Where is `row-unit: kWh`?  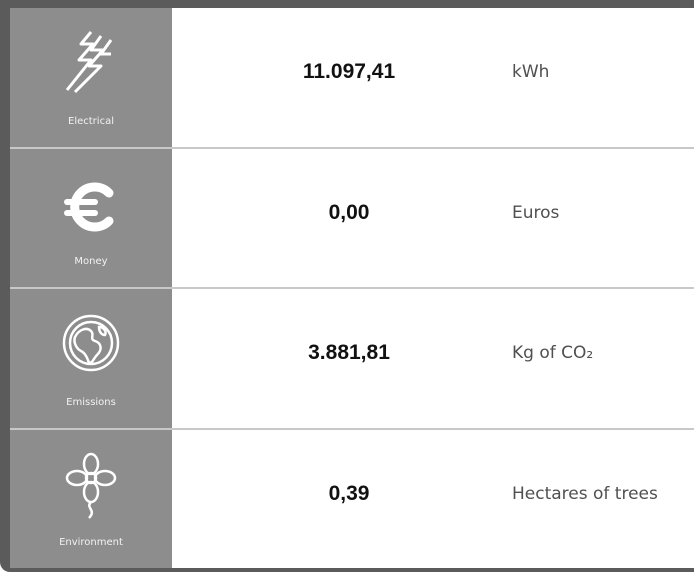
row-unit: kWh is located at coordinates (531, 72).